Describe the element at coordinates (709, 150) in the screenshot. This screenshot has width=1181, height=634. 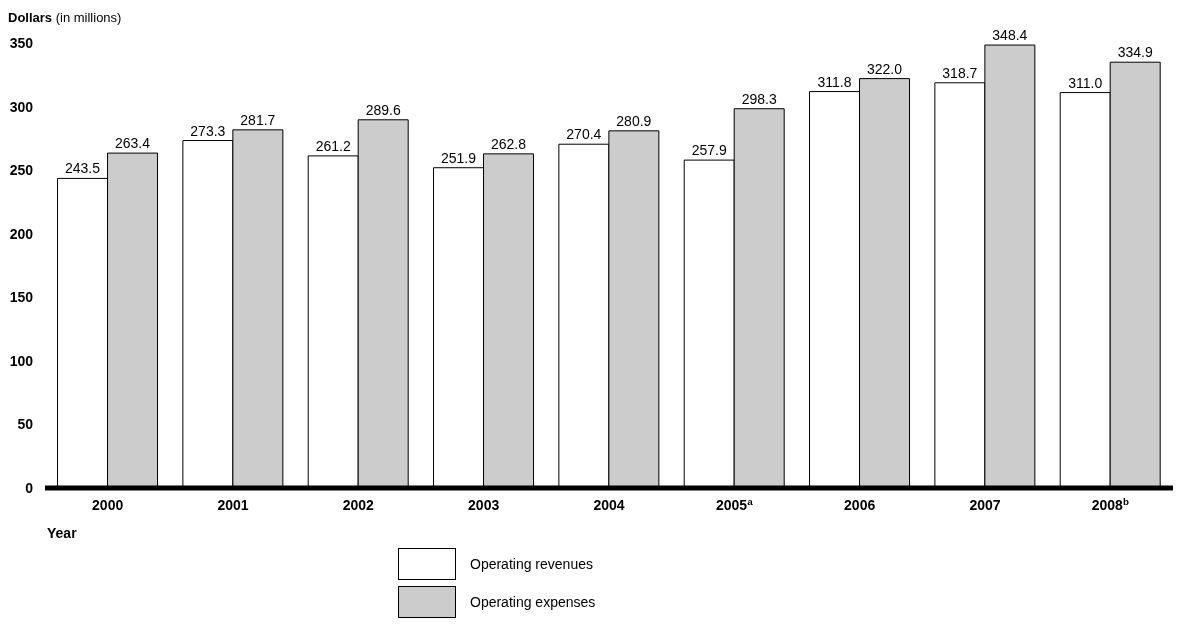
I see `data-label: 257.9` at that location.